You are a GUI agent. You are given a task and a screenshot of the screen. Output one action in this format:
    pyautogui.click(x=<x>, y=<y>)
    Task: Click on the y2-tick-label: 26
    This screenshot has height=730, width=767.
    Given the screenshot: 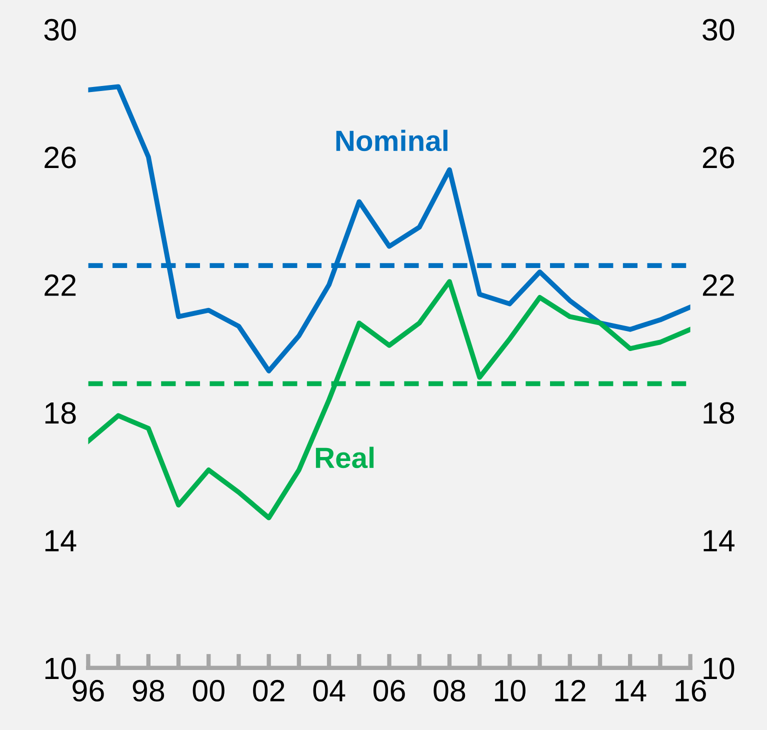 What is the action you would take?
    pyautogui.click(x=718, y=157)
    